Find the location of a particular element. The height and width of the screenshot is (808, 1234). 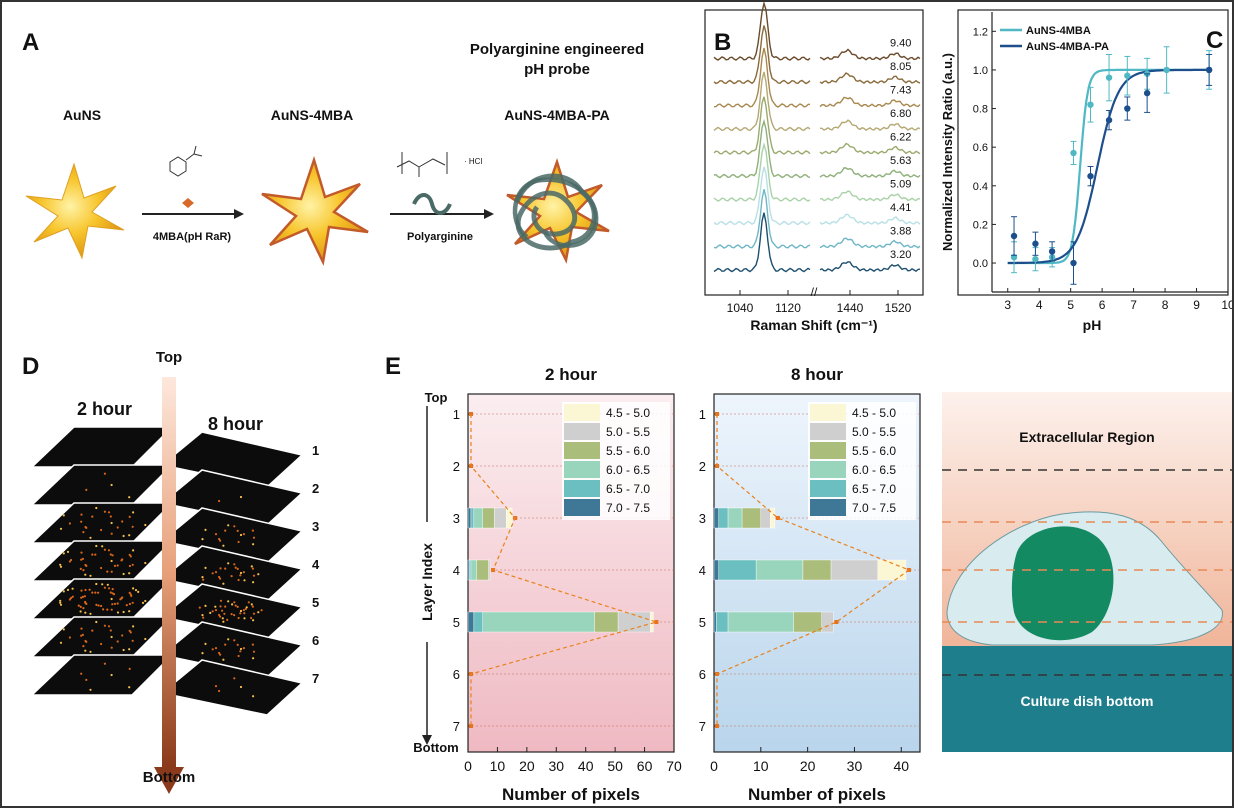

layer-number: 4 is located at coordinates (316, 564).